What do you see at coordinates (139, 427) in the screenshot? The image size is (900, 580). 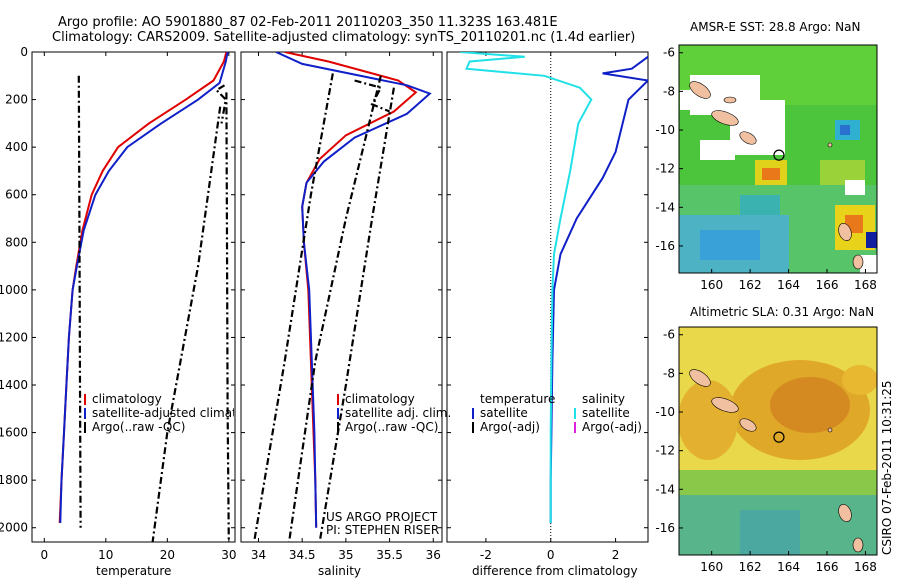 I see `temp-legend-argo: Argo(..raw -QC)` at bounding box center [139, 427].